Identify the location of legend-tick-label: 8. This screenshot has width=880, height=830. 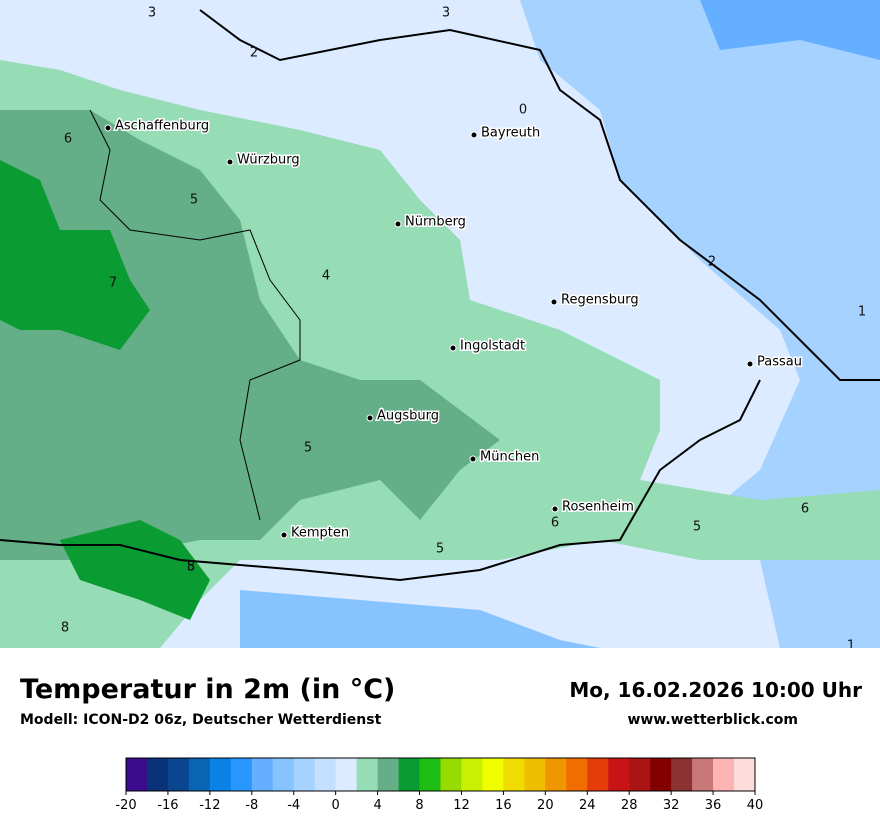
(419, 805).